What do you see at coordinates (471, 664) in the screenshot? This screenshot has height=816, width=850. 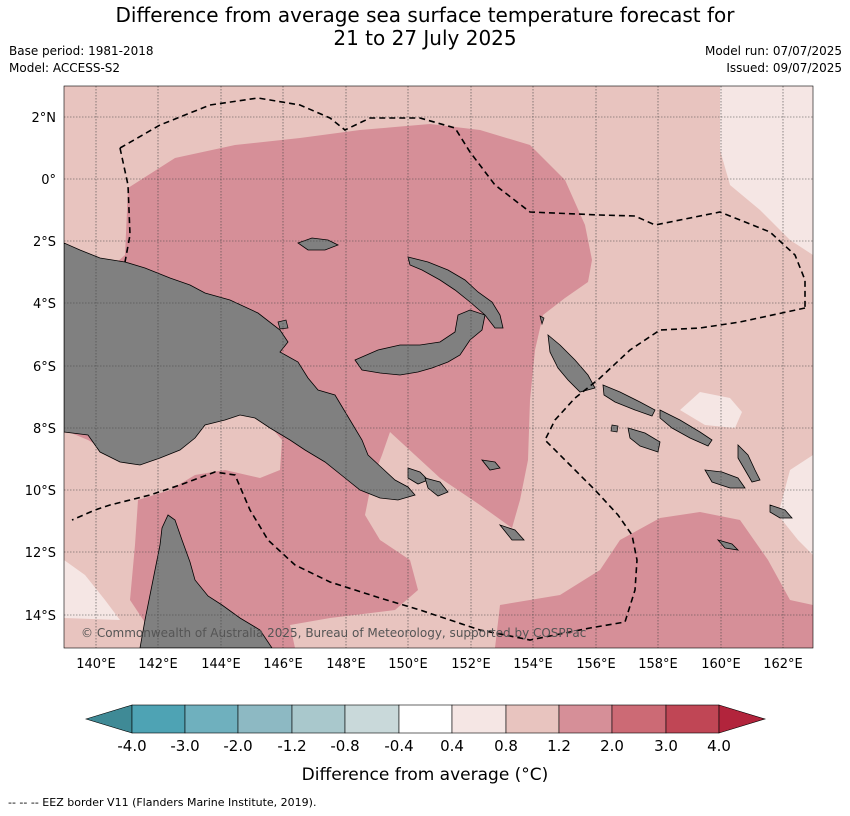 I see `lon-label: 152°E` at bounding box center [471, 664].